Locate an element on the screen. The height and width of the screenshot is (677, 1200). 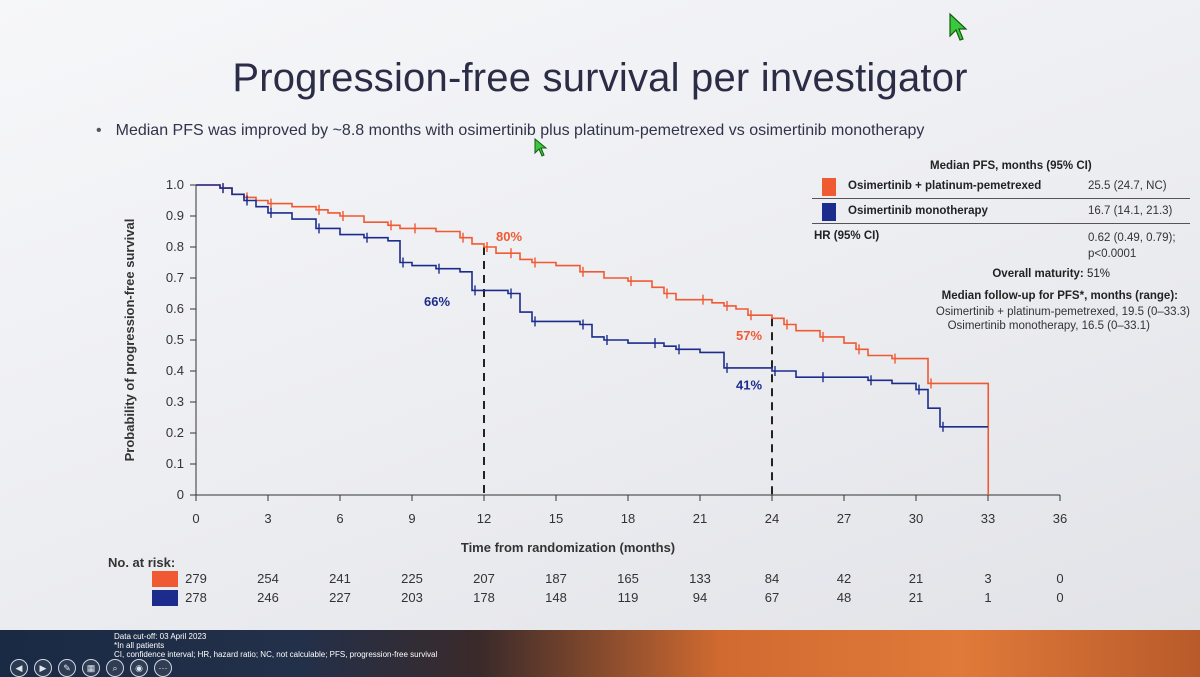
risk-count-mono: 1 is located at coordinates (988, 597).